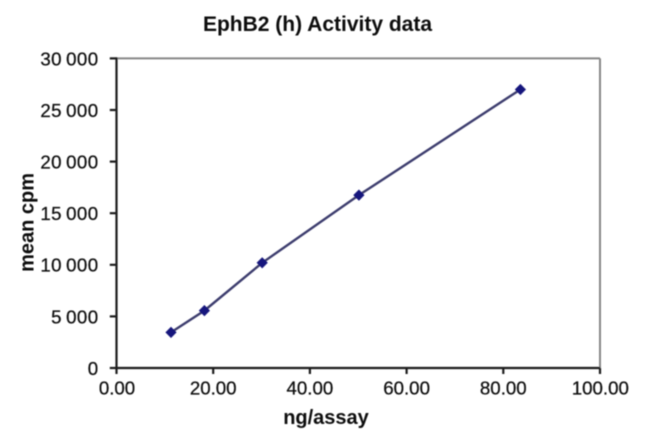  Describe the element at coordinates (69, 213) in the screenshot. I see `svg-text: 15 000` at that location.